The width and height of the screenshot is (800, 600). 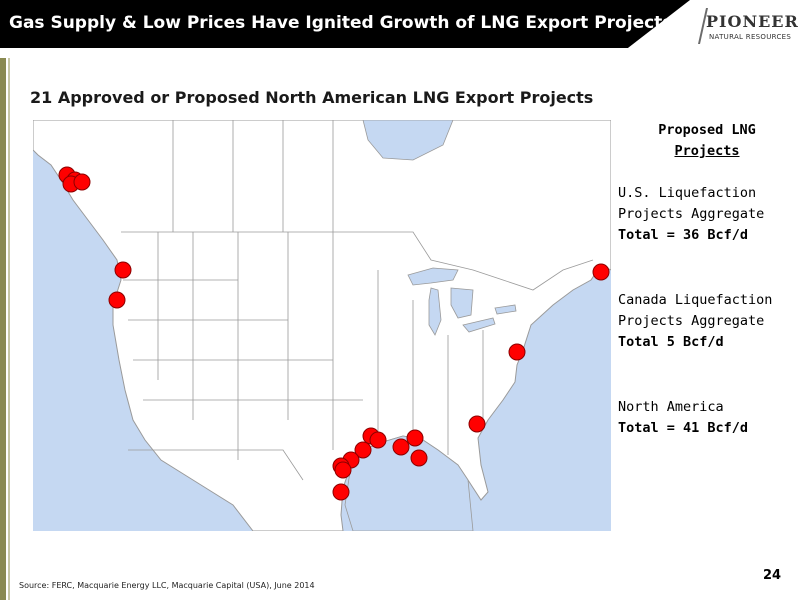 What do you see at coordinates (408, 140) in the screenshot?
I see `hudson-bay` at bounding box center [408, 140].